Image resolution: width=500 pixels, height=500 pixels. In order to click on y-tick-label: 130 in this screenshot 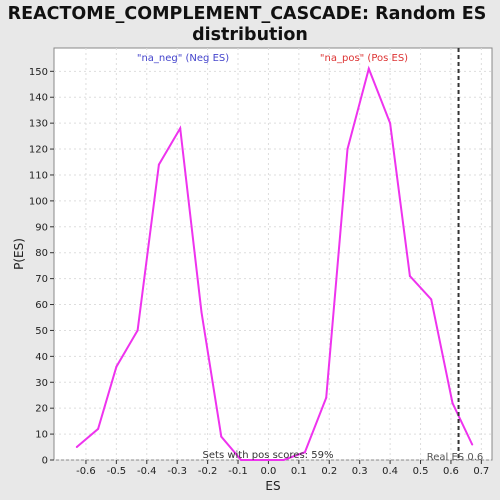, I will do `click(38, 124)`.